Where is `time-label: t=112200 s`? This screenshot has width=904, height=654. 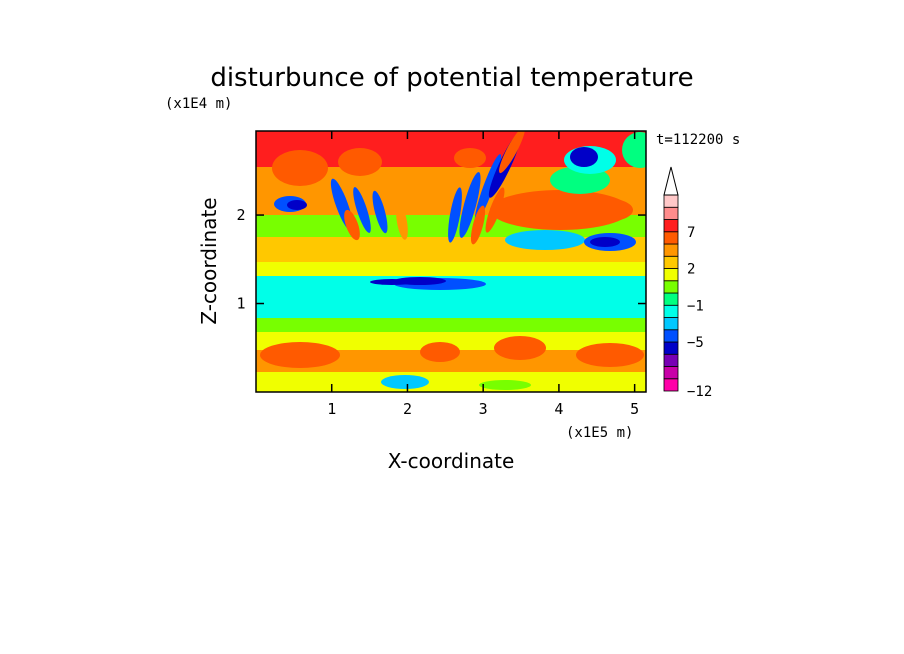 time-label: t=112200 s is located at coordinates (698, 140).